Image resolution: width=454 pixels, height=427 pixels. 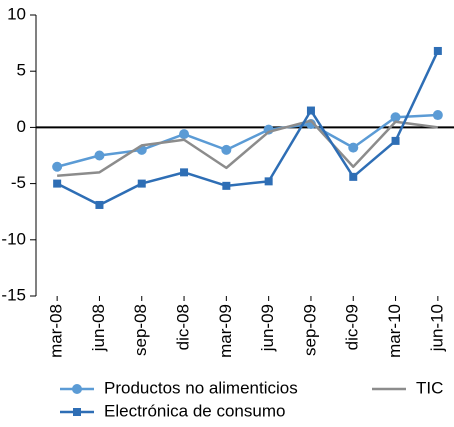 I want to click on x-tick-label: sep-08, so click(x=140, y=330).